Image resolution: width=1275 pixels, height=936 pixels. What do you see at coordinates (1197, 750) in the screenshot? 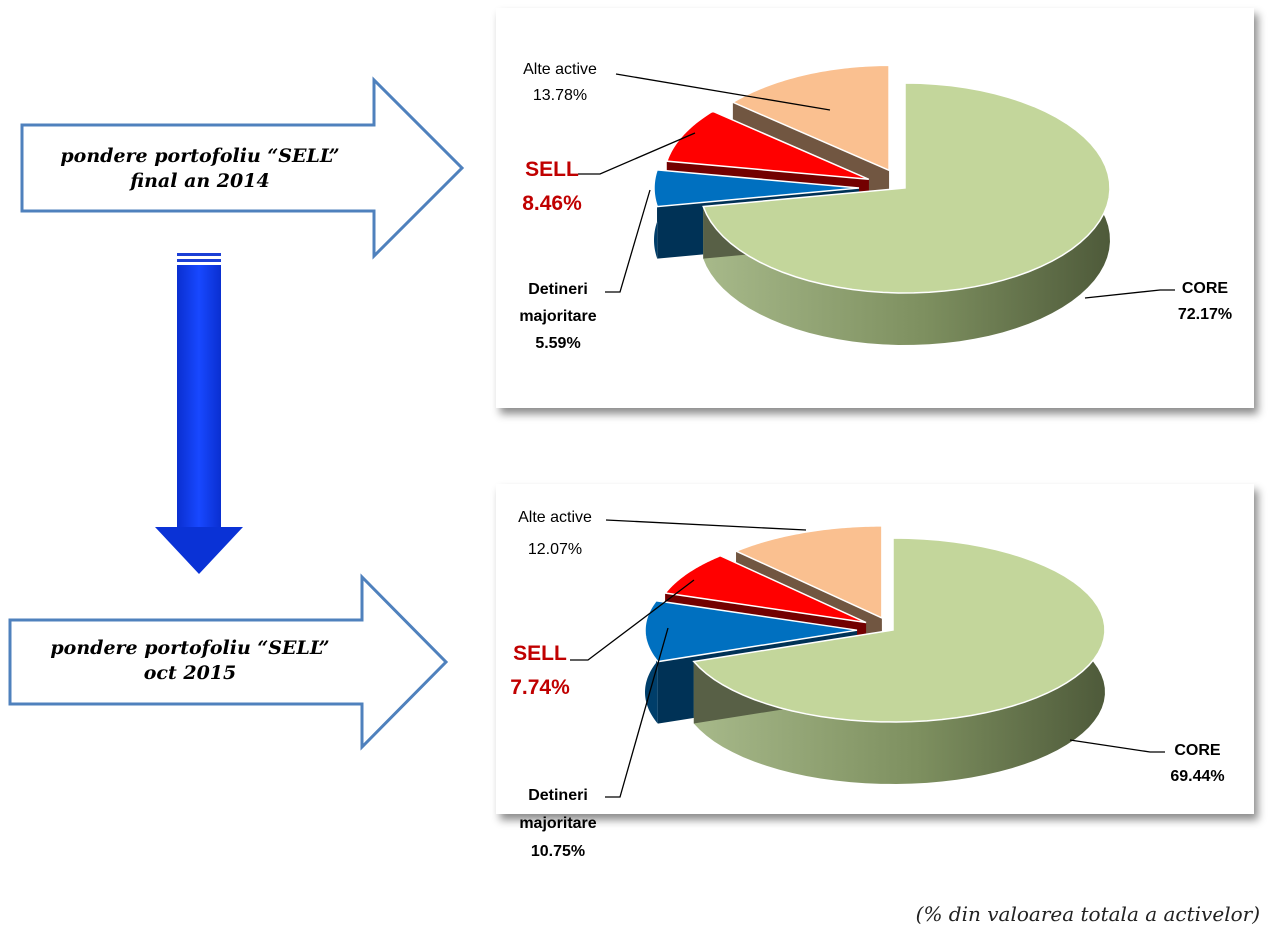
I see `core-name-2015: CORE` at bounding box center [1197, 750].